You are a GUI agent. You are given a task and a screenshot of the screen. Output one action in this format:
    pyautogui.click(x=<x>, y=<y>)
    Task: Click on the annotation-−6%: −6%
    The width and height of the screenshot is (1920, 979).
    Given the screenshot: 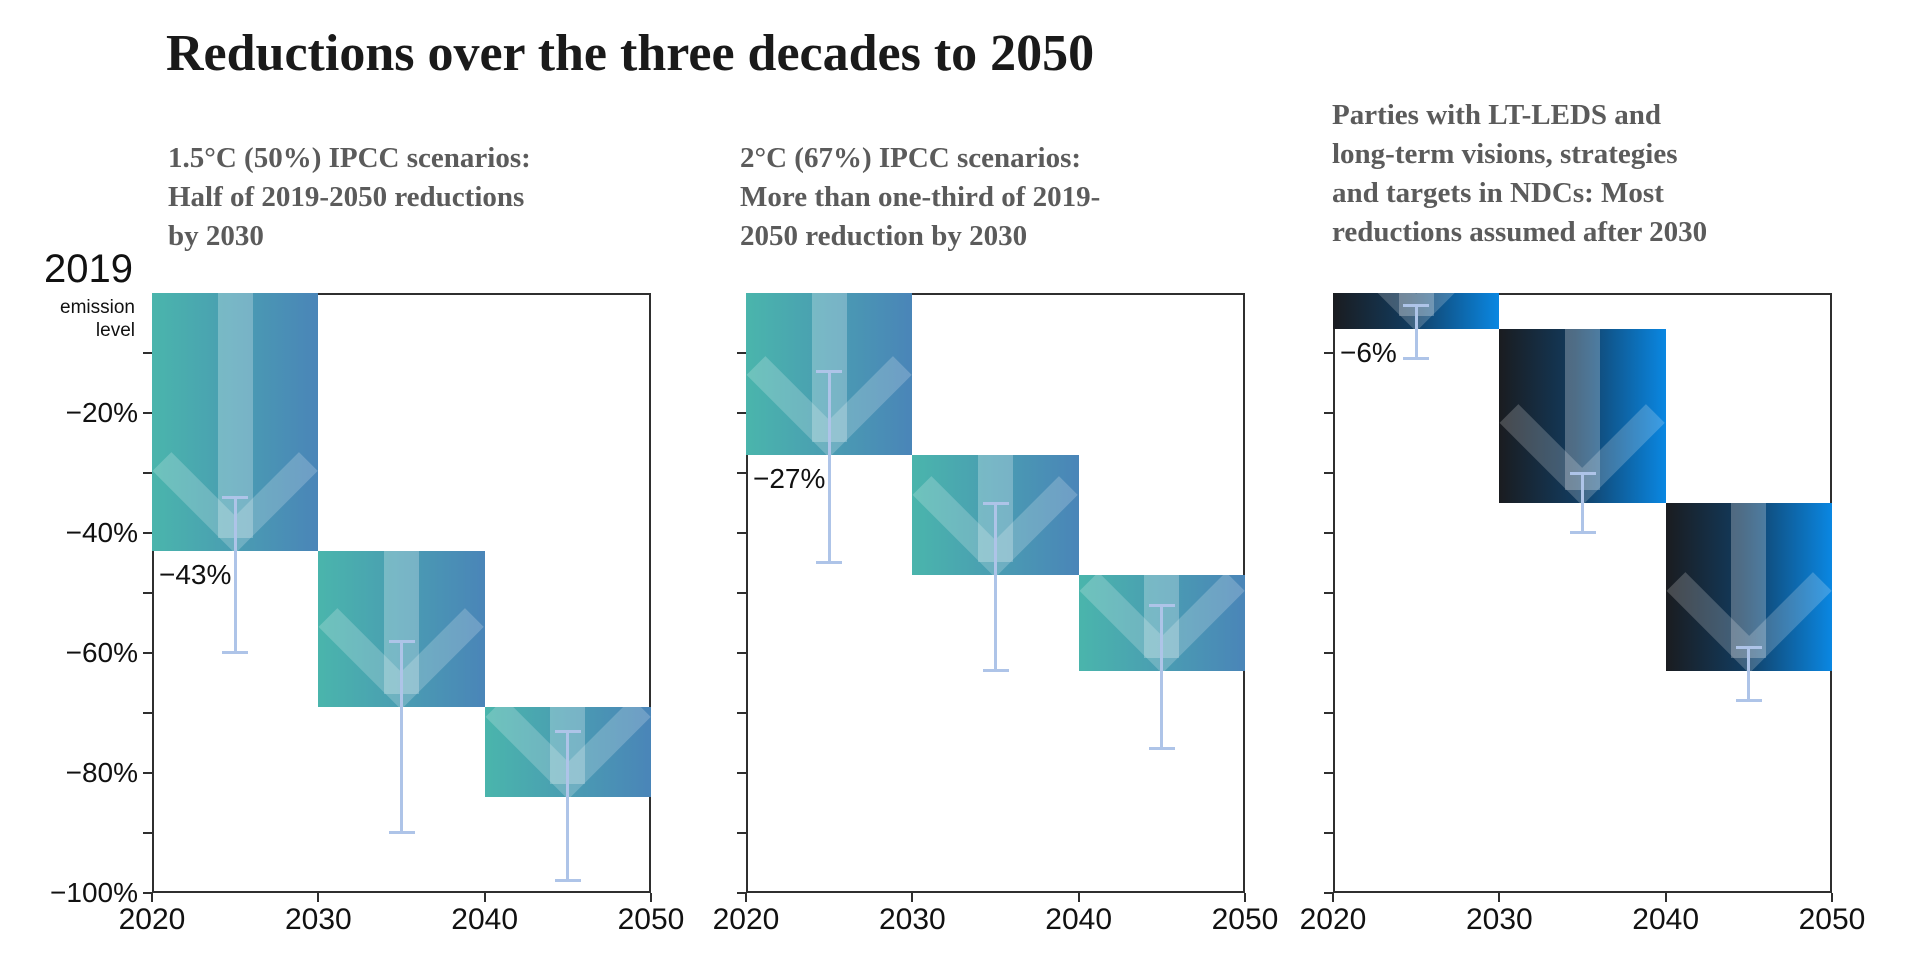 What is the action you would take?
    pyautogui.click(x=1368, y=352)
    